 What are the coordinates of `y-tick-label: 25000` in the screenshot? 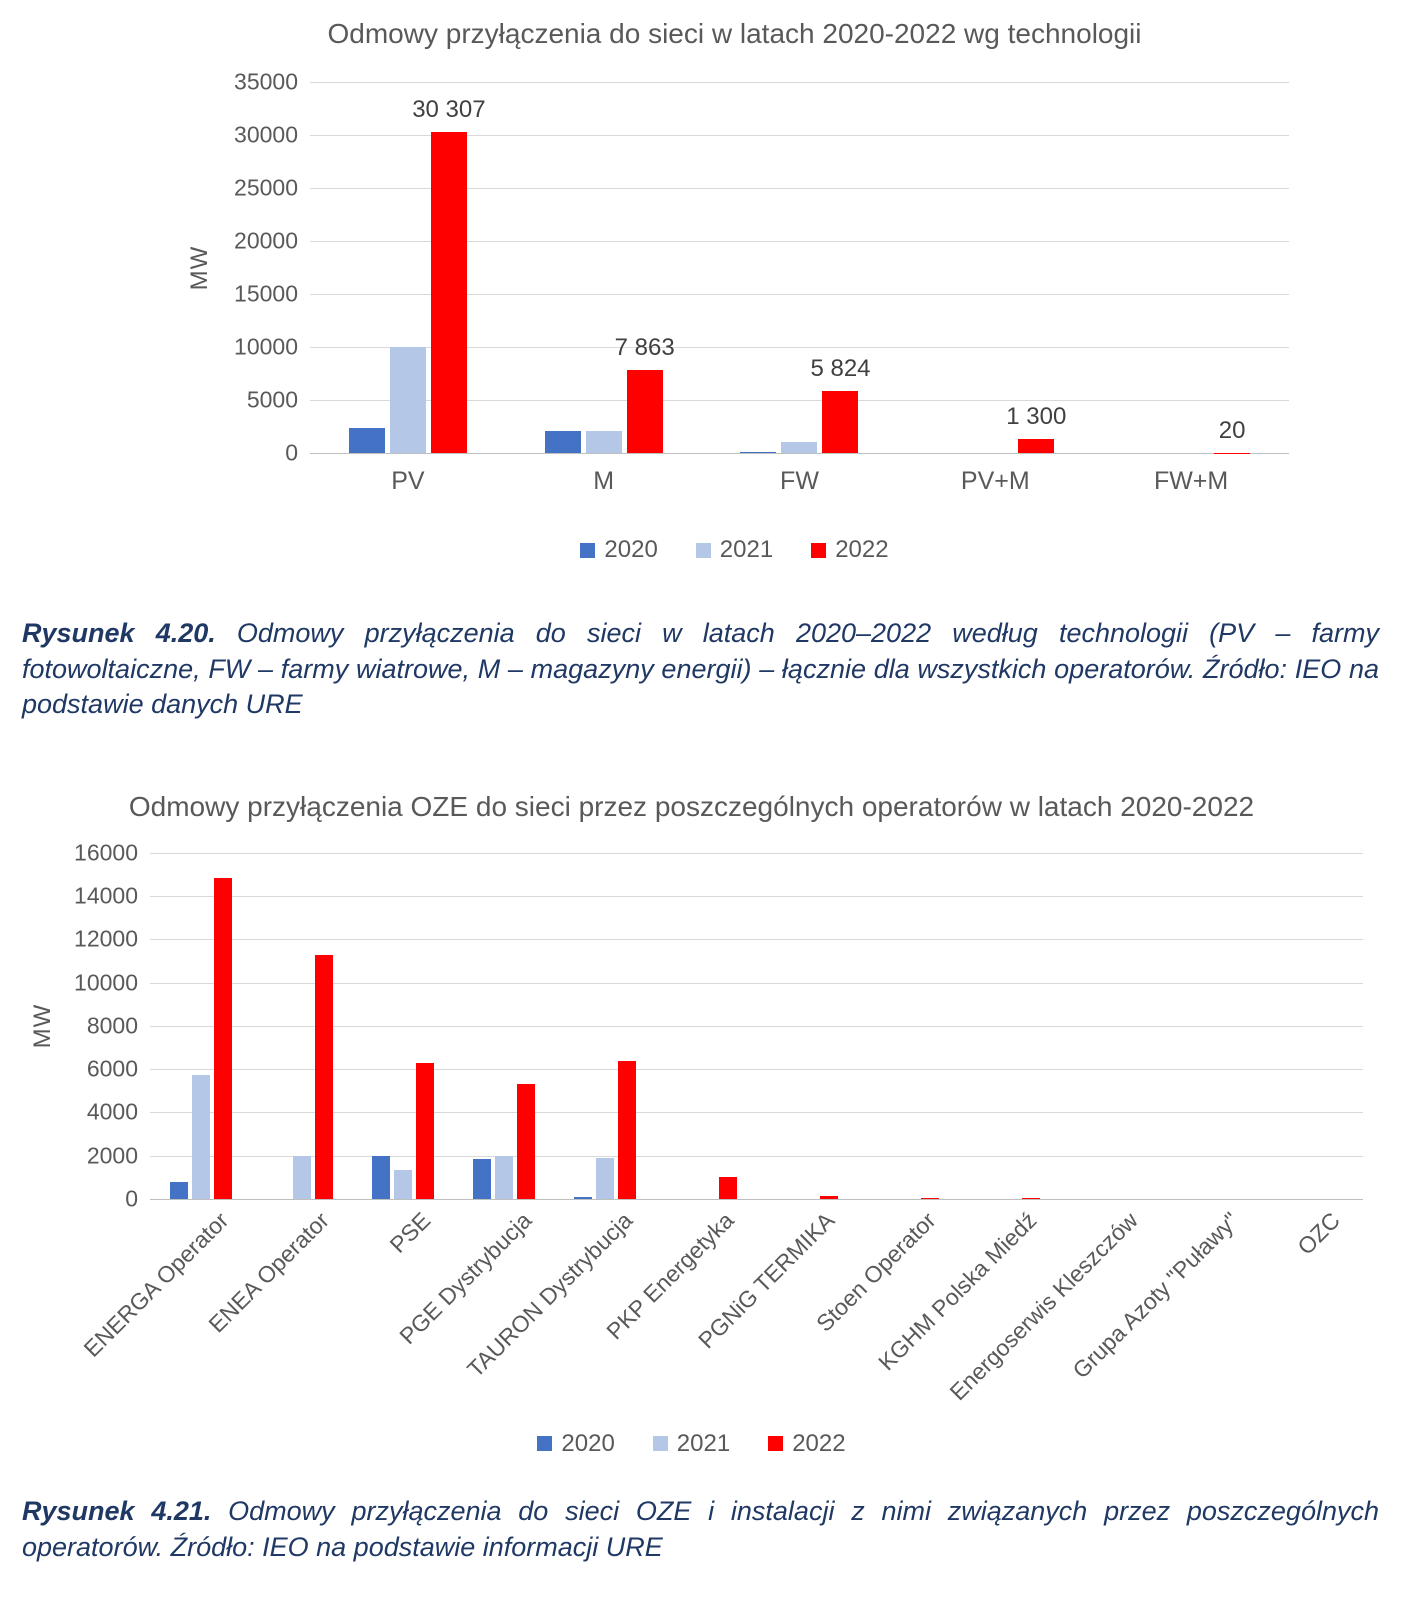 It's located at (266, 188).